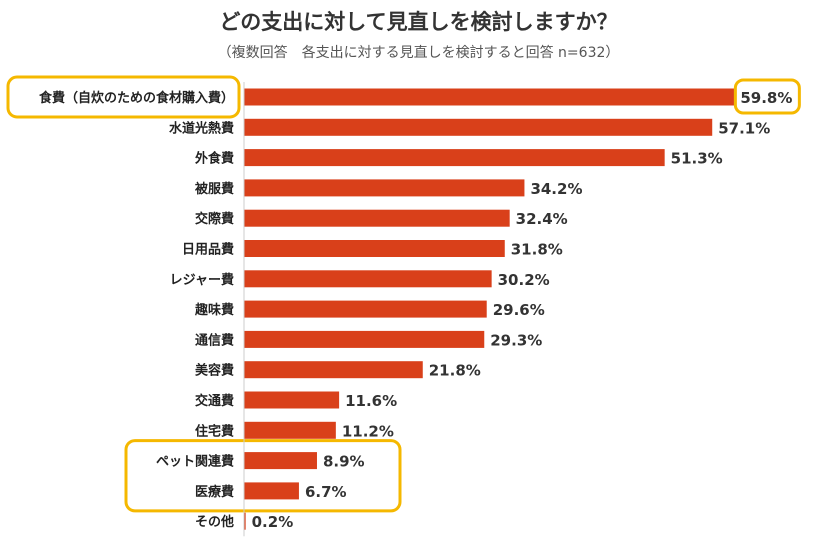 This screenshot has height=546, width=837. I want to click on category-label: 被服費, so click(214, 189).